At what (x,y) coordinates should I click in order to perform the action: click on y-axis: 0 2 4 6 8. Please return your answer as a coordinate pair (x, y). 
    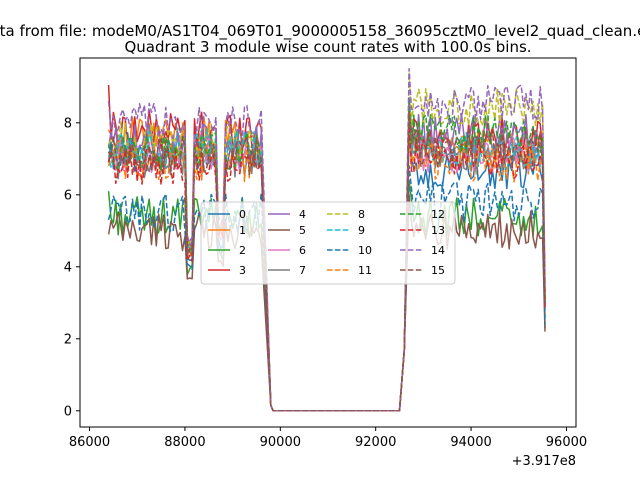
    Looking at the image, I should click on (72, 267).